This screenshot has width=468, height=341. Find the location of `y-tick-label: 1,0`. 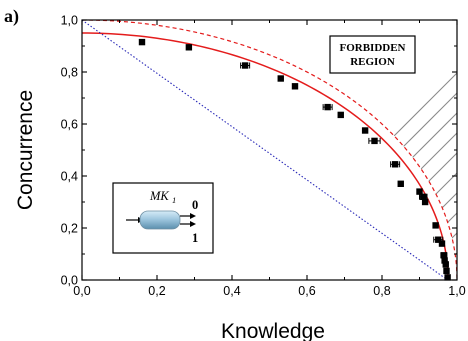

y-tick-label: 1,0 is located at coordinates (69, 21).